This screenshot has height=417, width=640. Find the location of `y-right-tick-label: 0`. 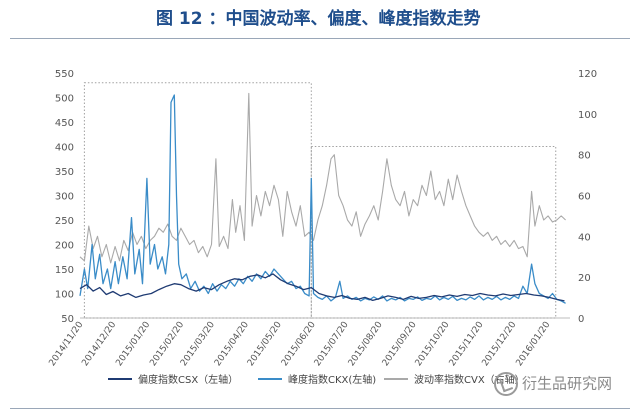

y-right-tick-label: 0 is located at coordinates (581, 319).